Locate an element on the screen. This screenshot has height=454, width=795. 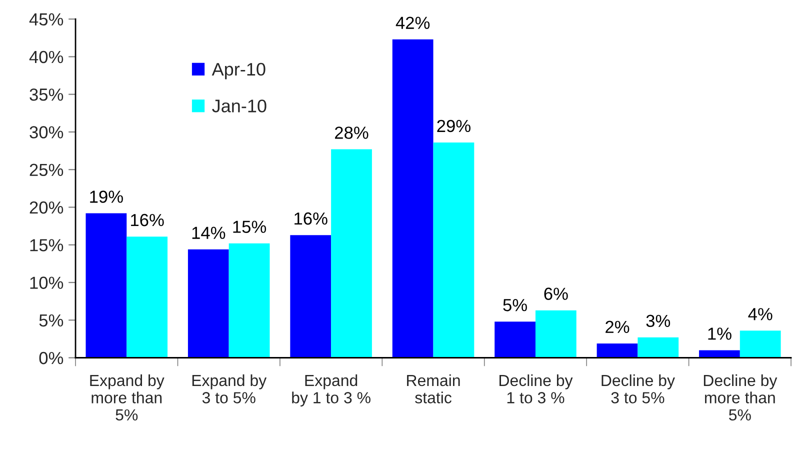
legend-label: Jan-10 is located at coordinates (239, 106).